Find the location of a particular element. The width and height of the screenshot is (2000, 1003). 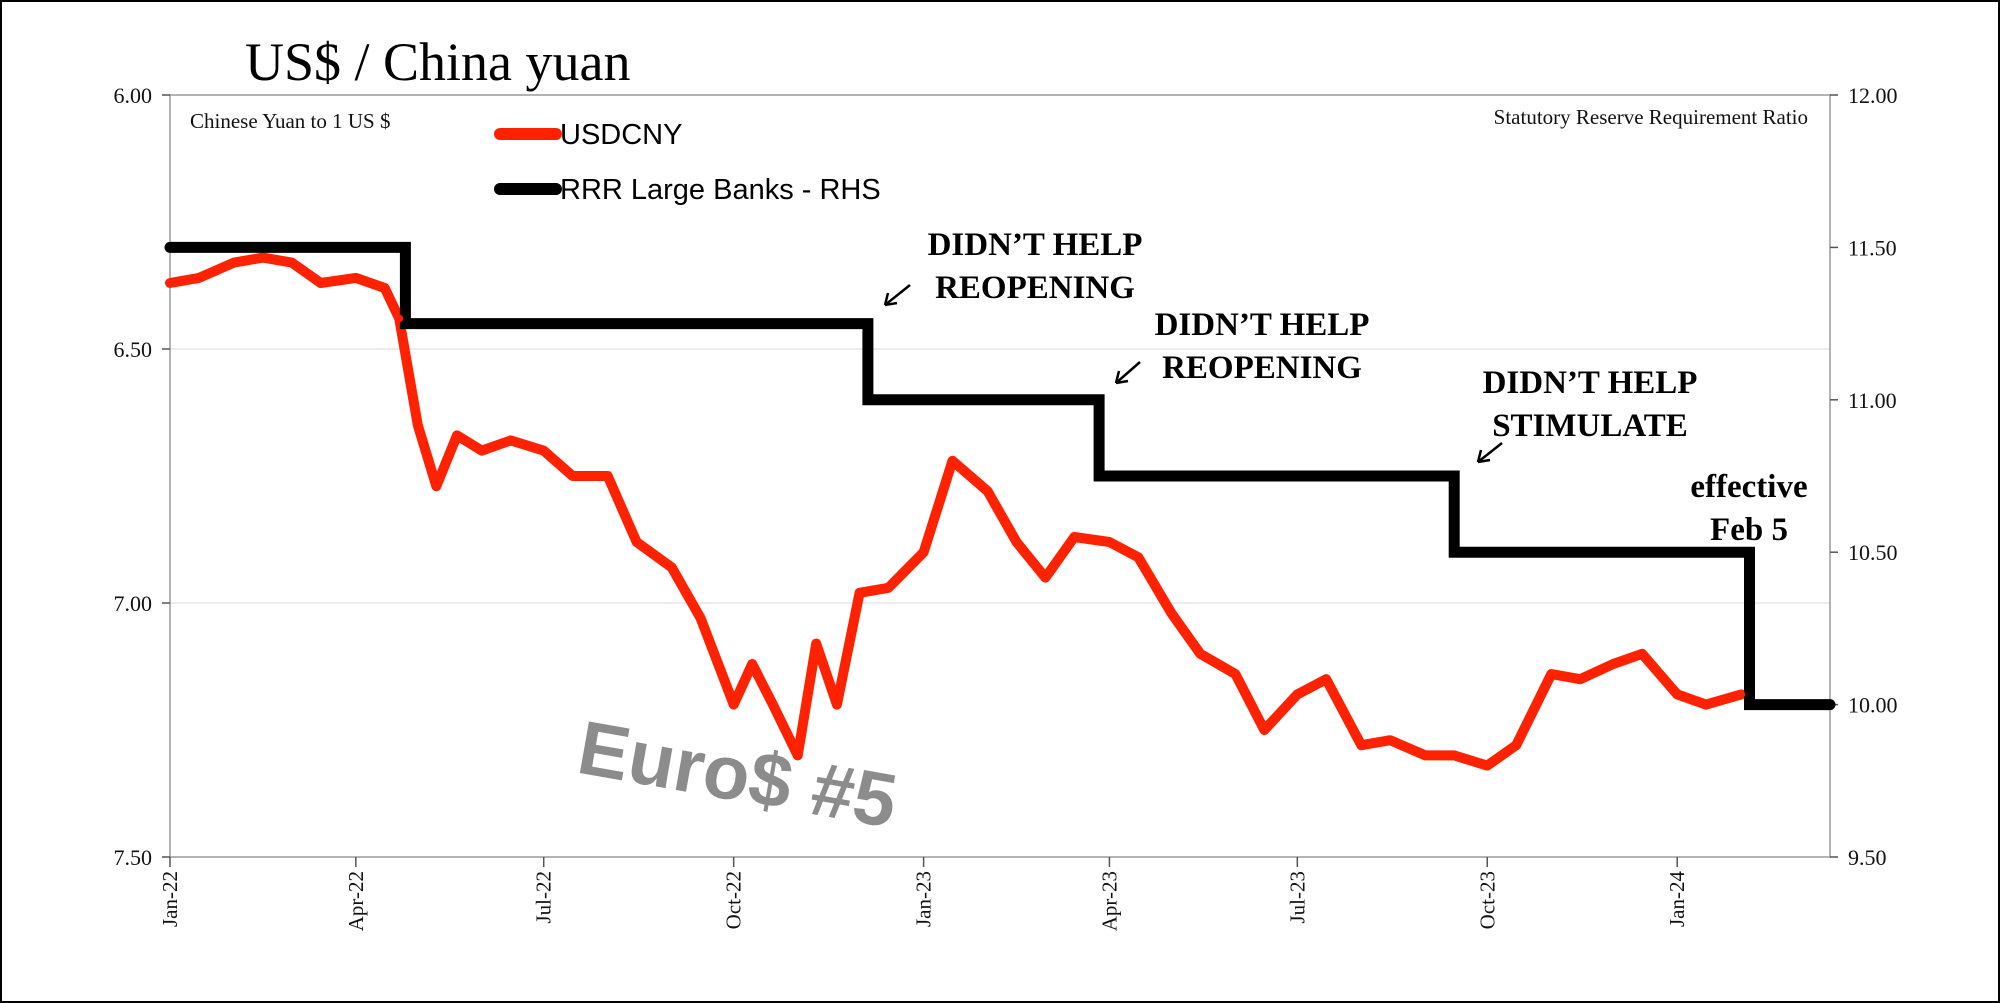

annotation-text: effective is located at coordinates (1748, 487).